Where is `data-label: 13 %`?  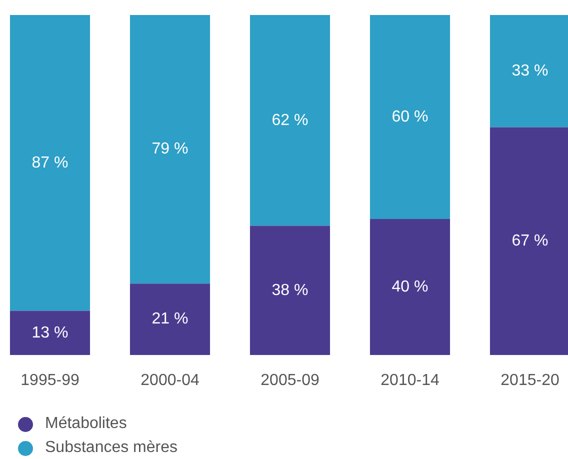 data-label: 13 % is located at coordinates (50, 333).